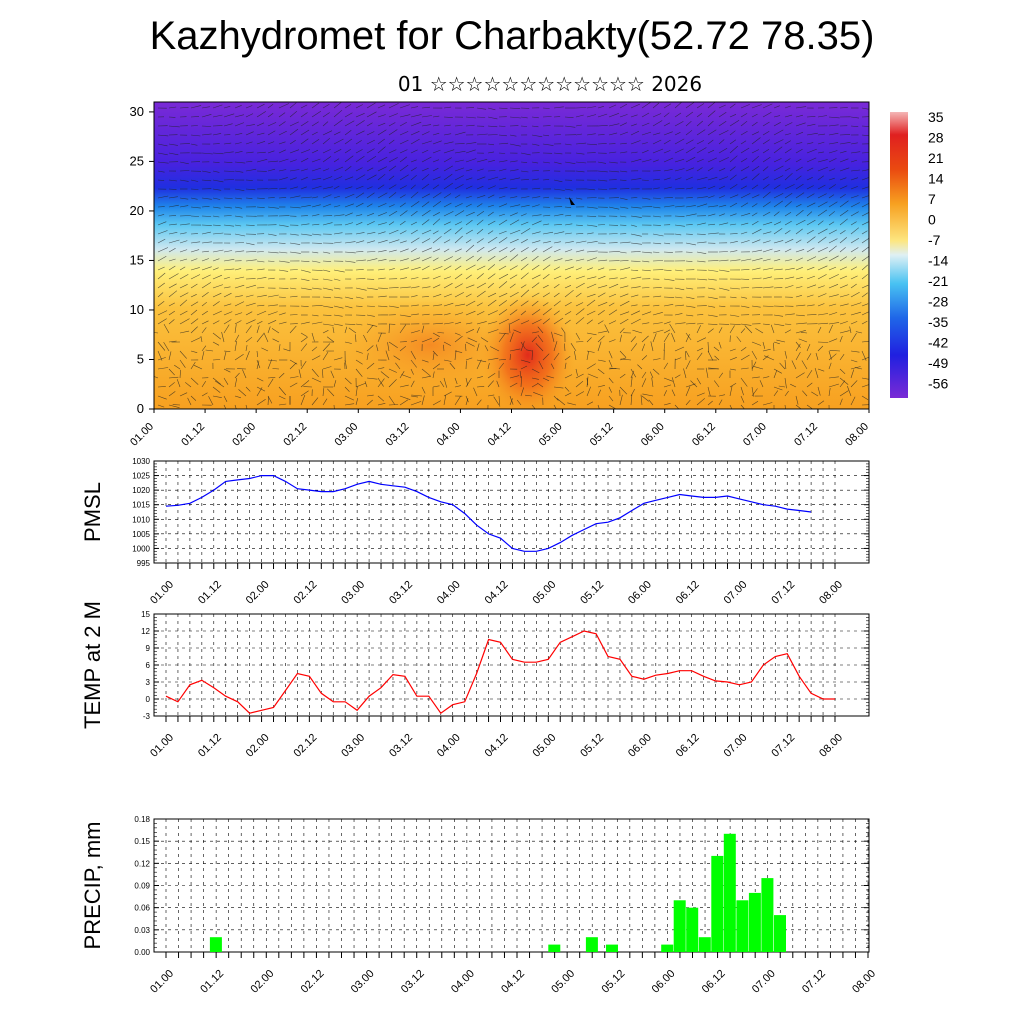  Describe the element at coordinates (137, 111) in the screenshot. I see `y-tick-label: 30` at that location.